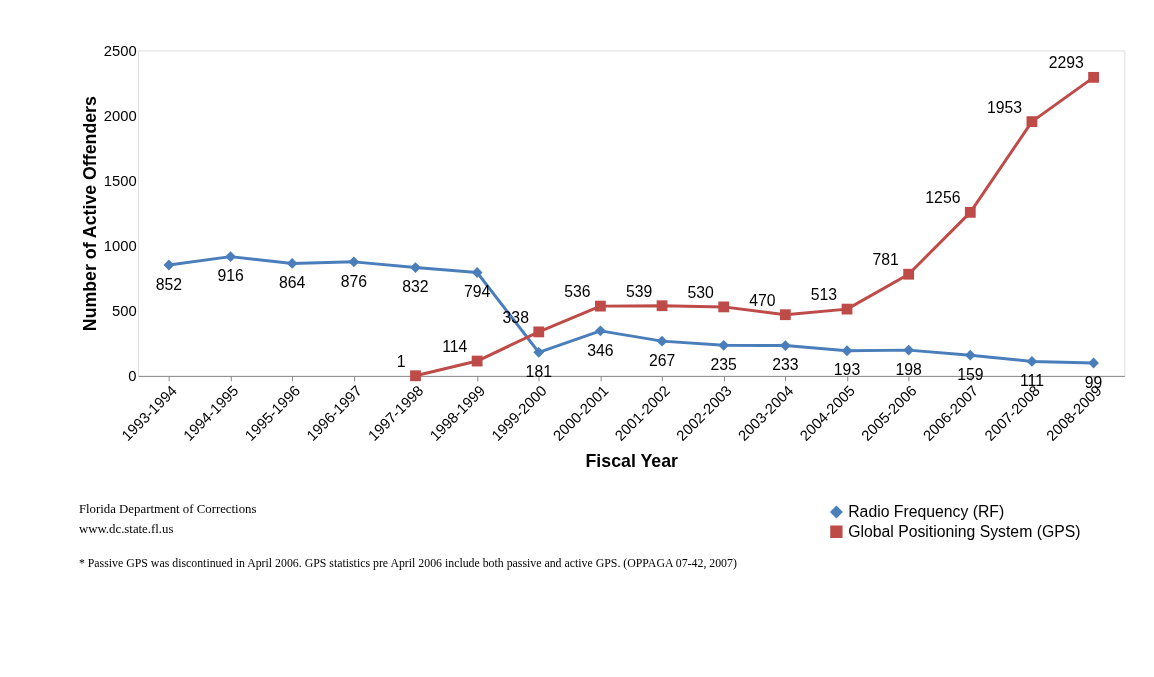 The height and width of the screenshot is (677, 1154). What do you see at coordinates (538, 371) in the screenshot?
I see `data-label: 181` at bounding box center [538, 371].